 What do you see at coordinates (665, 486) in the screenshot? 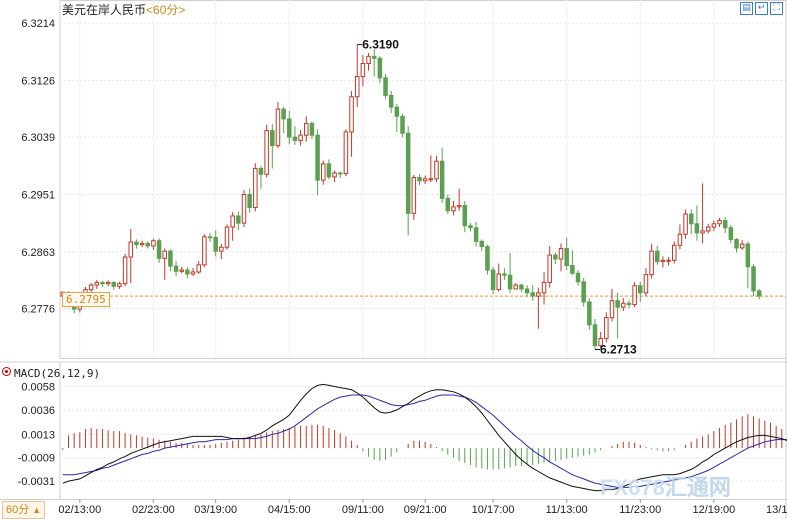
I see `watermark: FX678汇通网` at bounding box center [665, 486].